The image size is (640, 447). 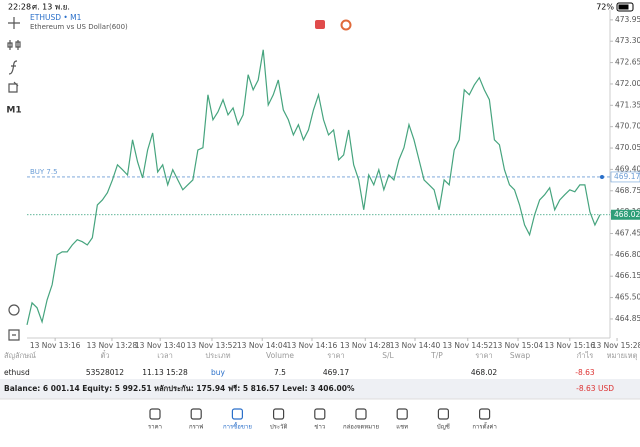 What do you see at coordinates (20, 355) in the screenshot?
I see `column-header: สัญลักษณ์` at bounding box center [20, 355].